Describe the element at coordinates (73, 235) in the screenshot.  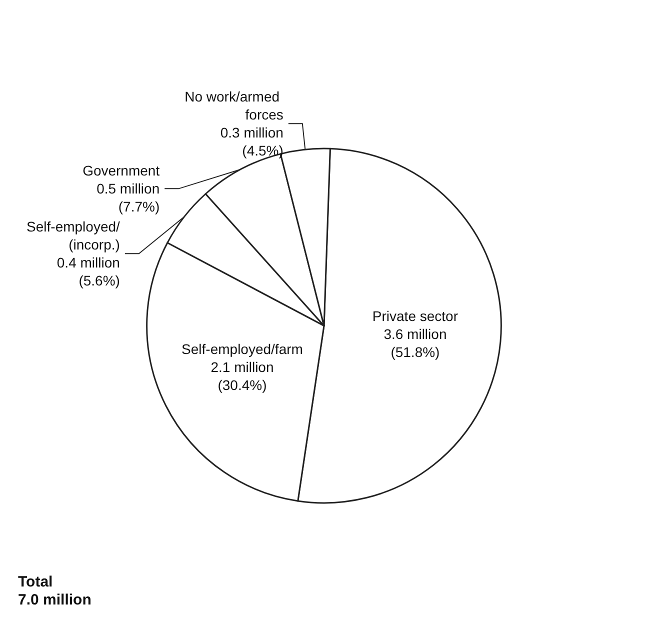
I see `slice-label: Self-employed/(incorp.)` at that location.